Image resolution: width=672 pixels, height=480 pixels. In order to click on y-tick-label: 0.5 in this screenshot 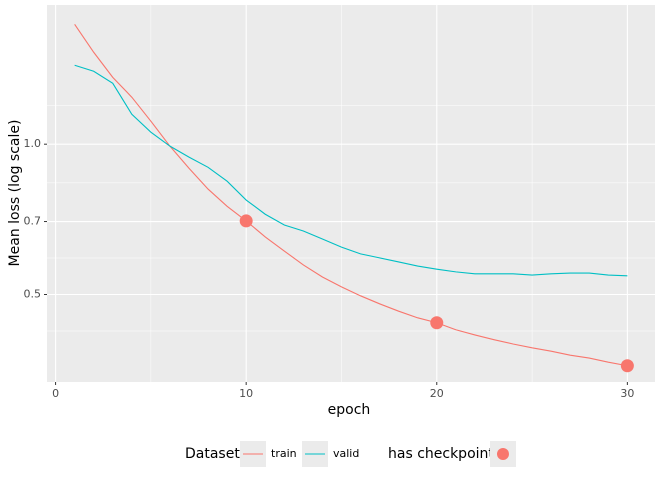, I will do `click(33, 294)`.